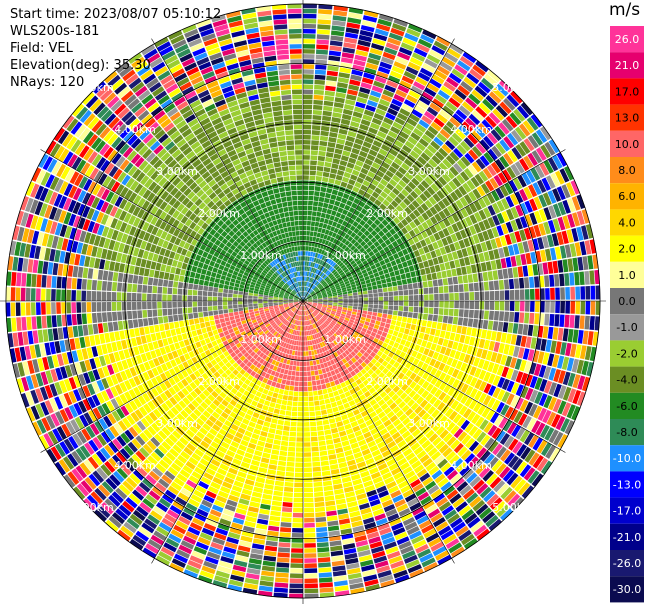 This screenshot has height=611, width=647. What do you see at coordinates (627, 275) in the screenshot?
I see `colorbar-tick-label: 1.0` at bounding box center [627, 275].